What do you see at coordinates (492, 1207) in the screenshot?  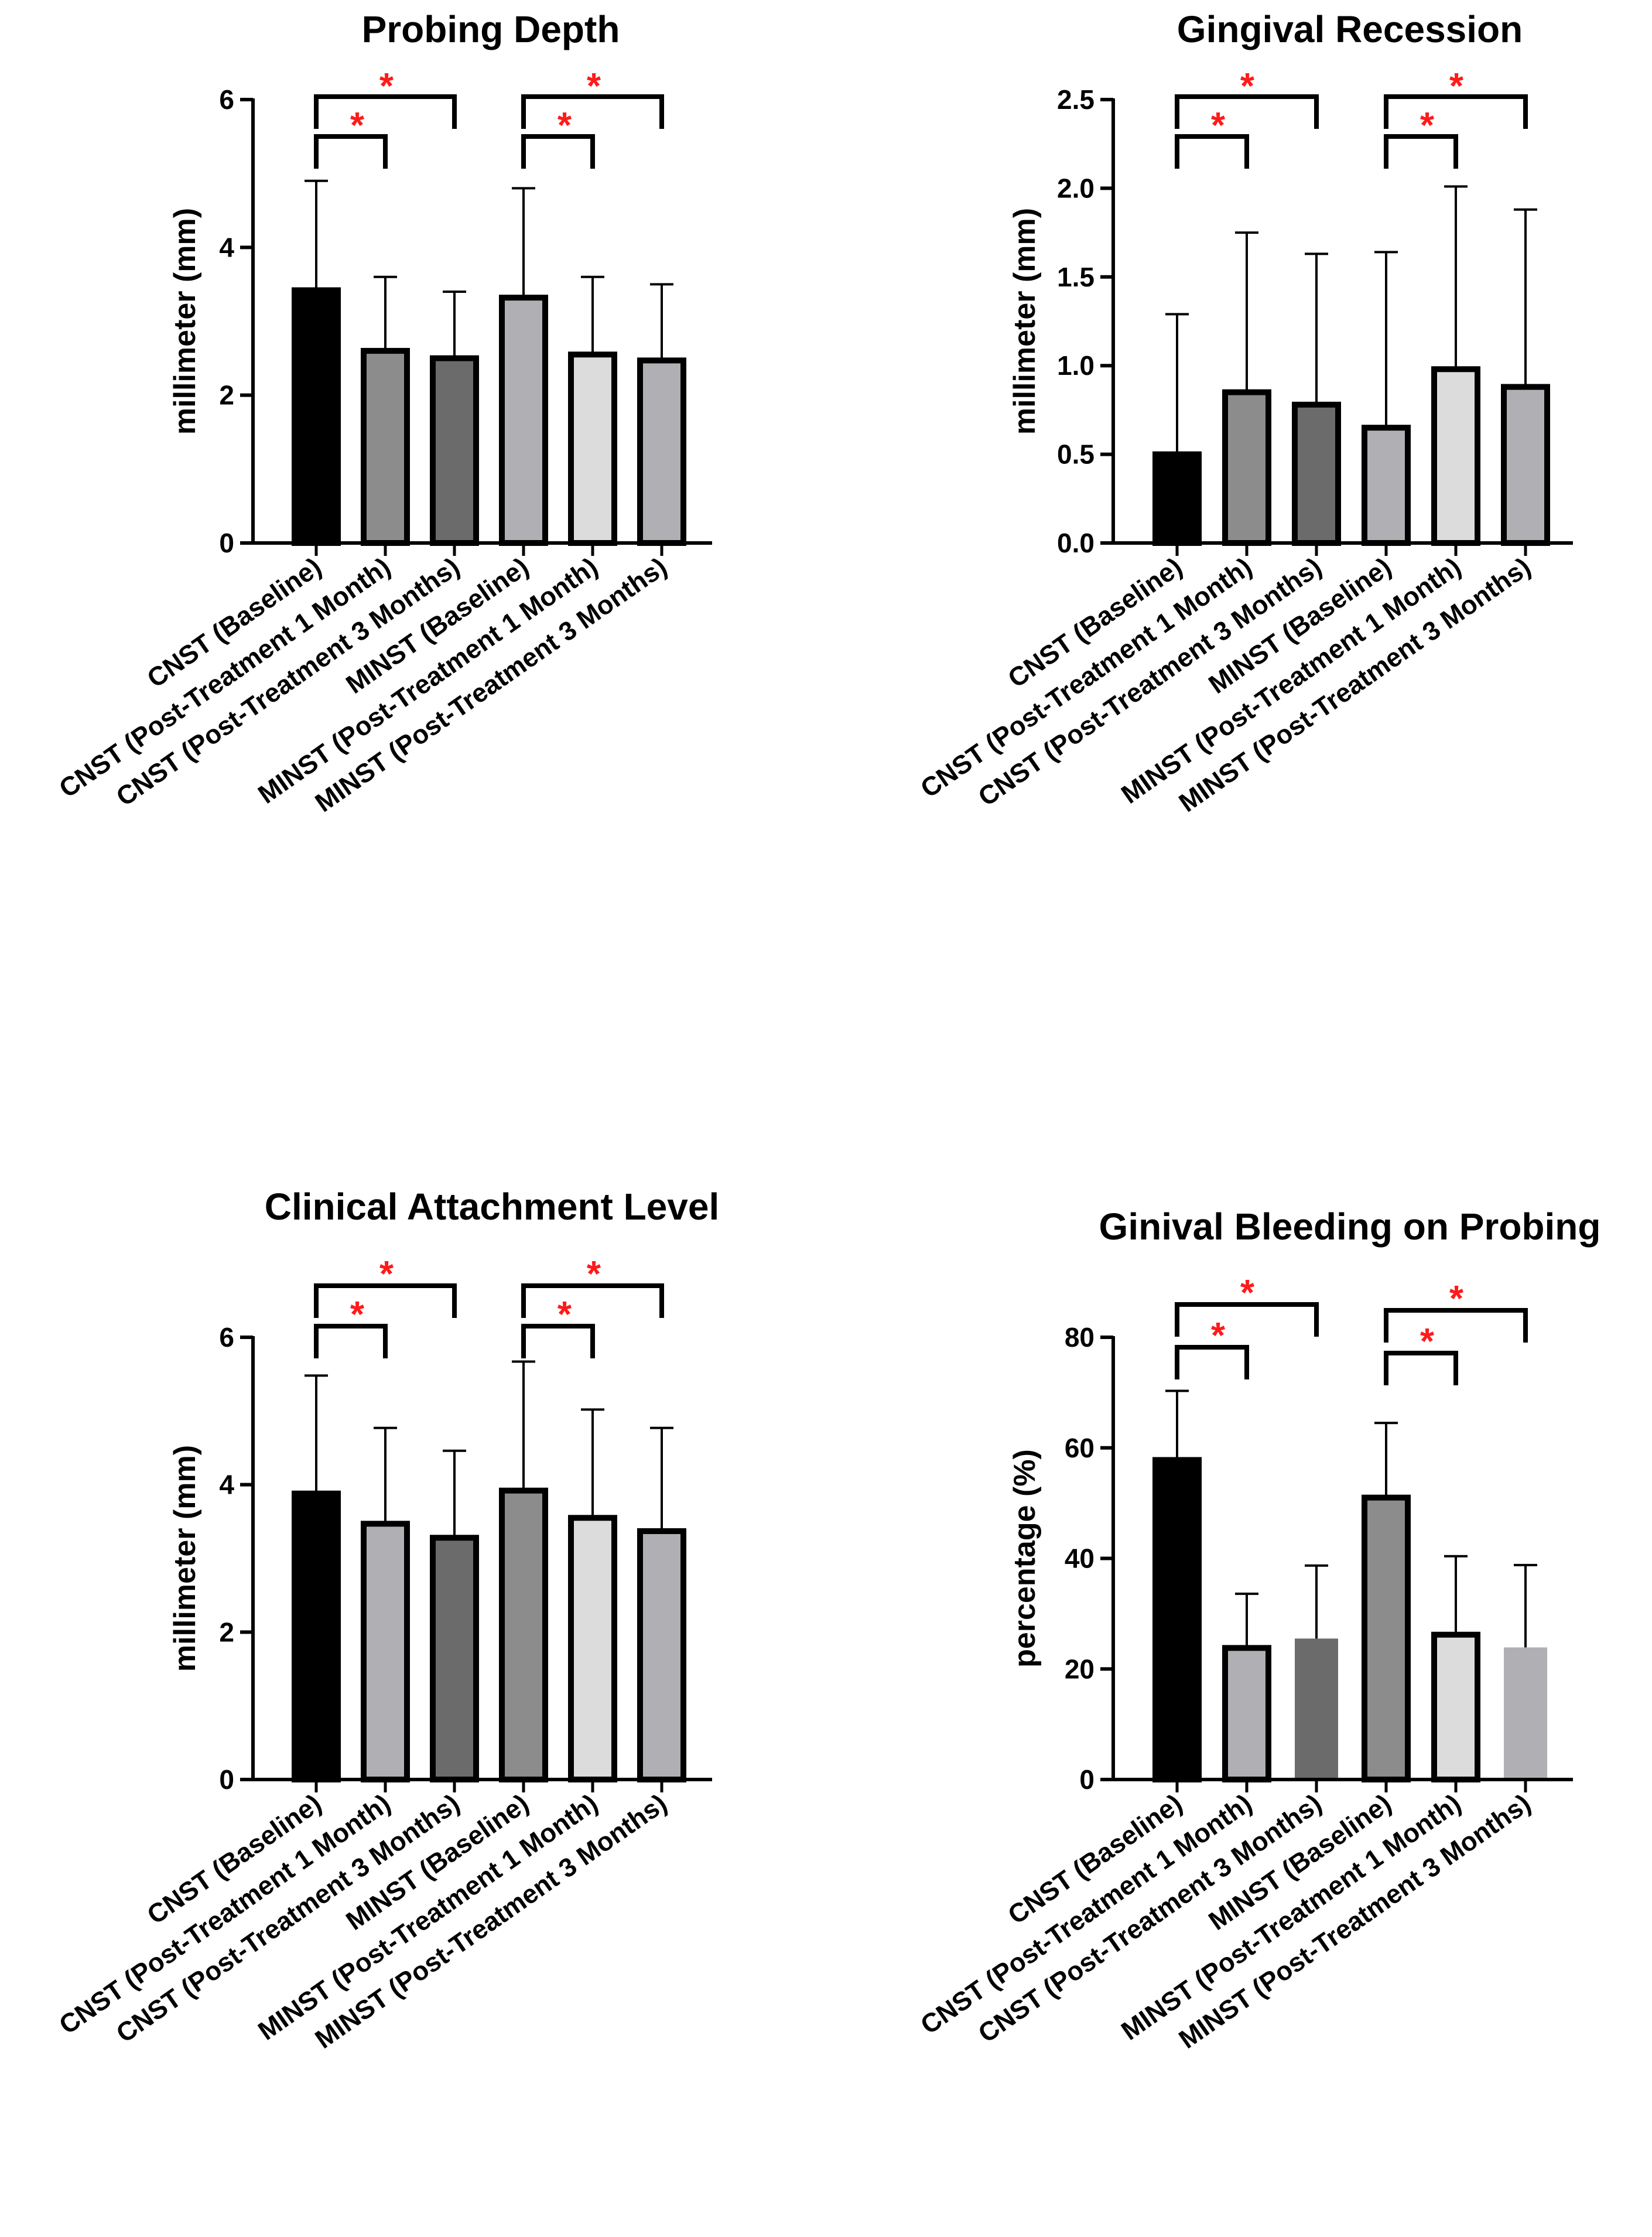 I see `chart-title: Clinical Attachment Level` at bounding box center [492, 1207].